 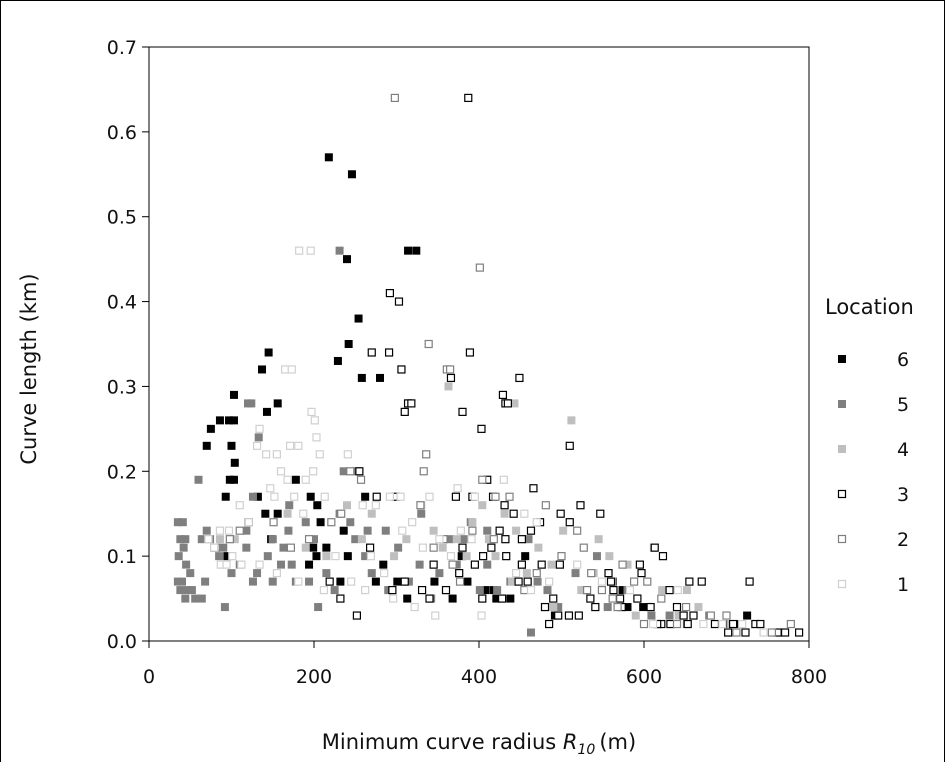 What do you see at coordinates (479, 677) in the screenshot?
I see `x-tick-label: 400` at bounding box center [479, 677].